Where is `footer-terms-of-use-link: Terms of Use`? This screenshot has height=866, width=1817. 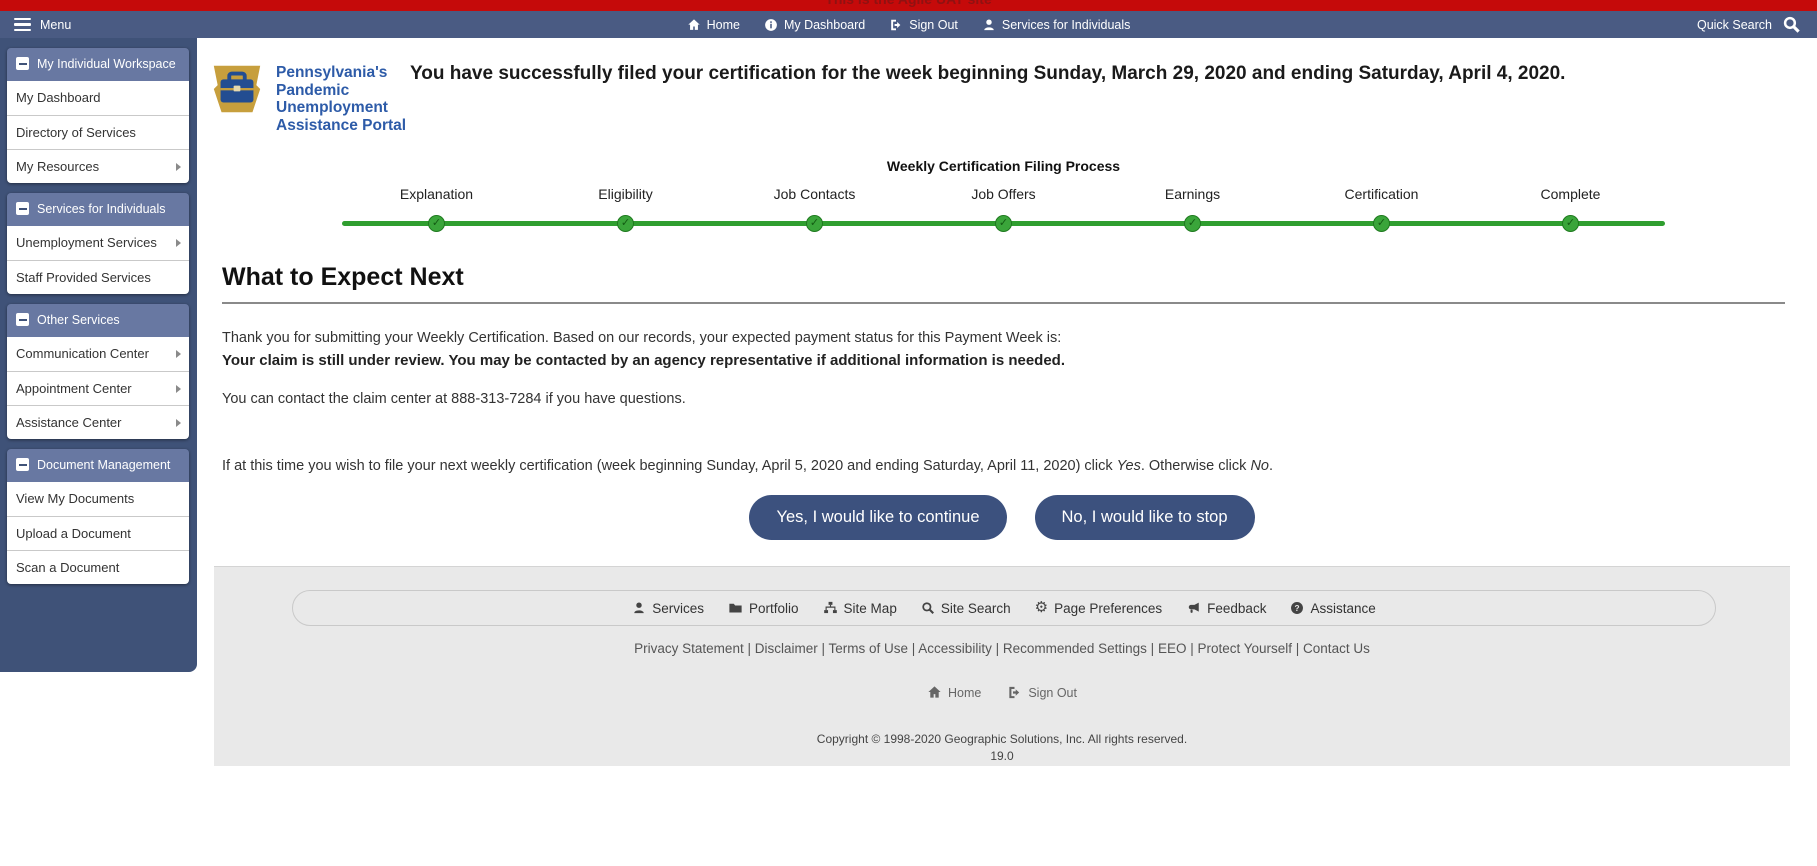 footer-terms-of-use-link: Terms of Use is located at coordinates (863, 648).